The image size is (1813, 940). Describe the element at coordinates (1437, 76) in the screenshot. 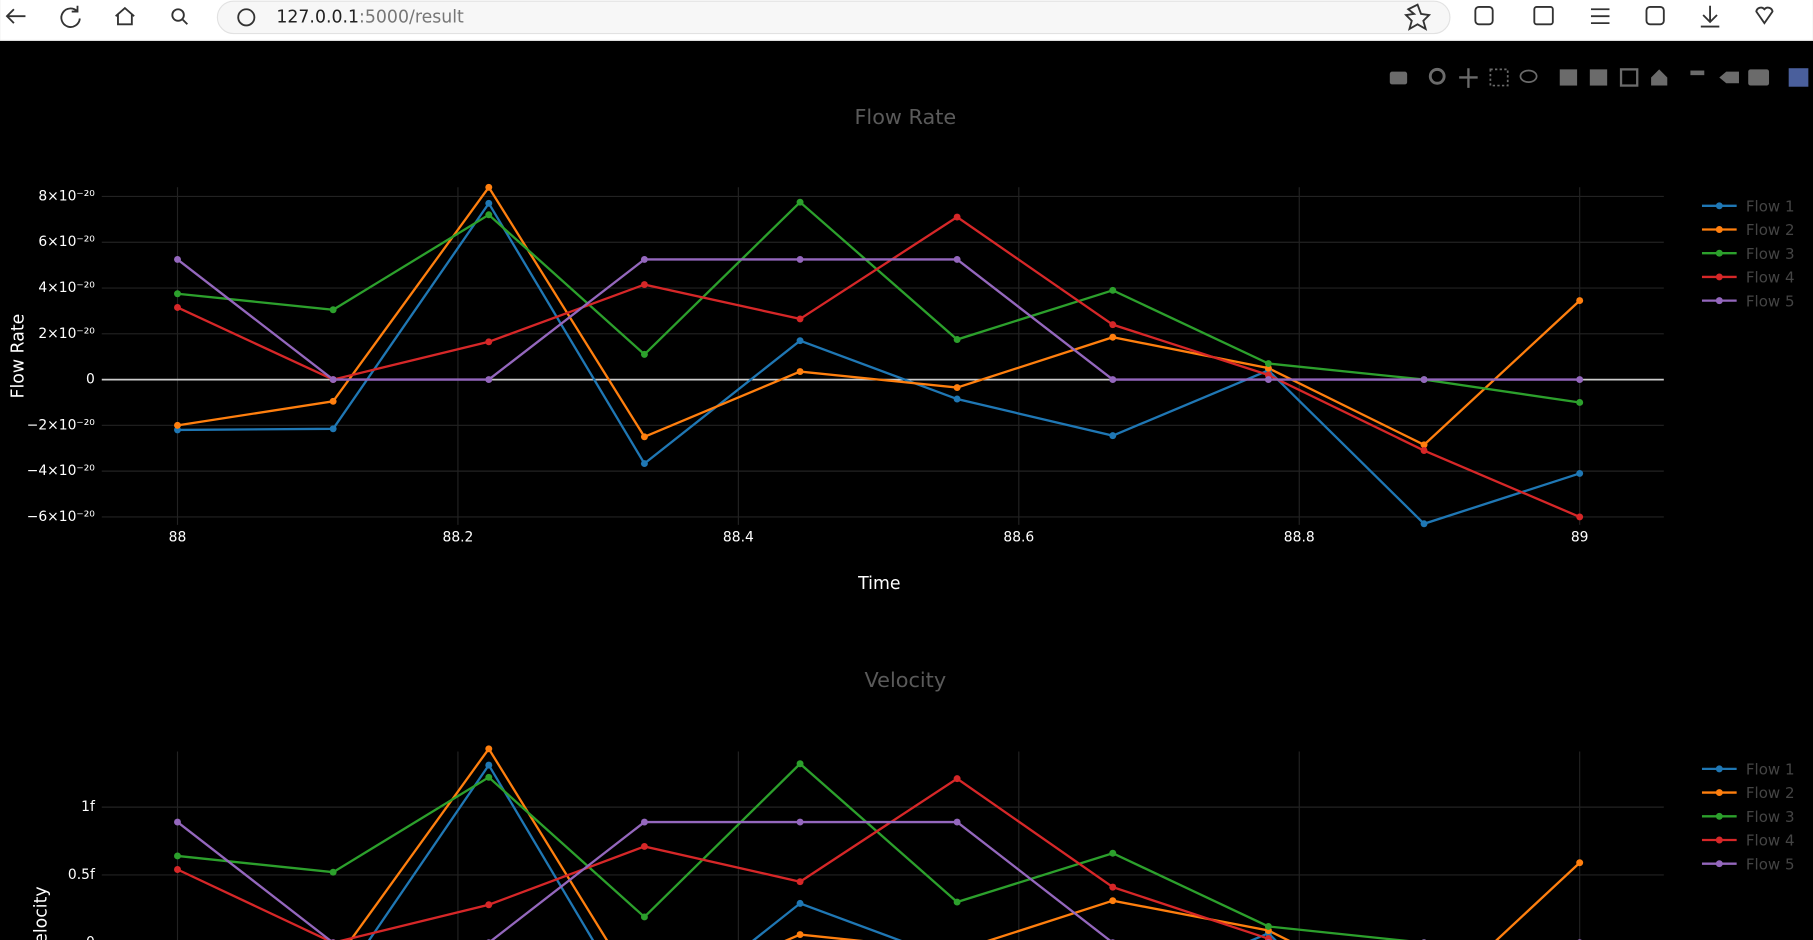

I see `zoom-button` at that location.